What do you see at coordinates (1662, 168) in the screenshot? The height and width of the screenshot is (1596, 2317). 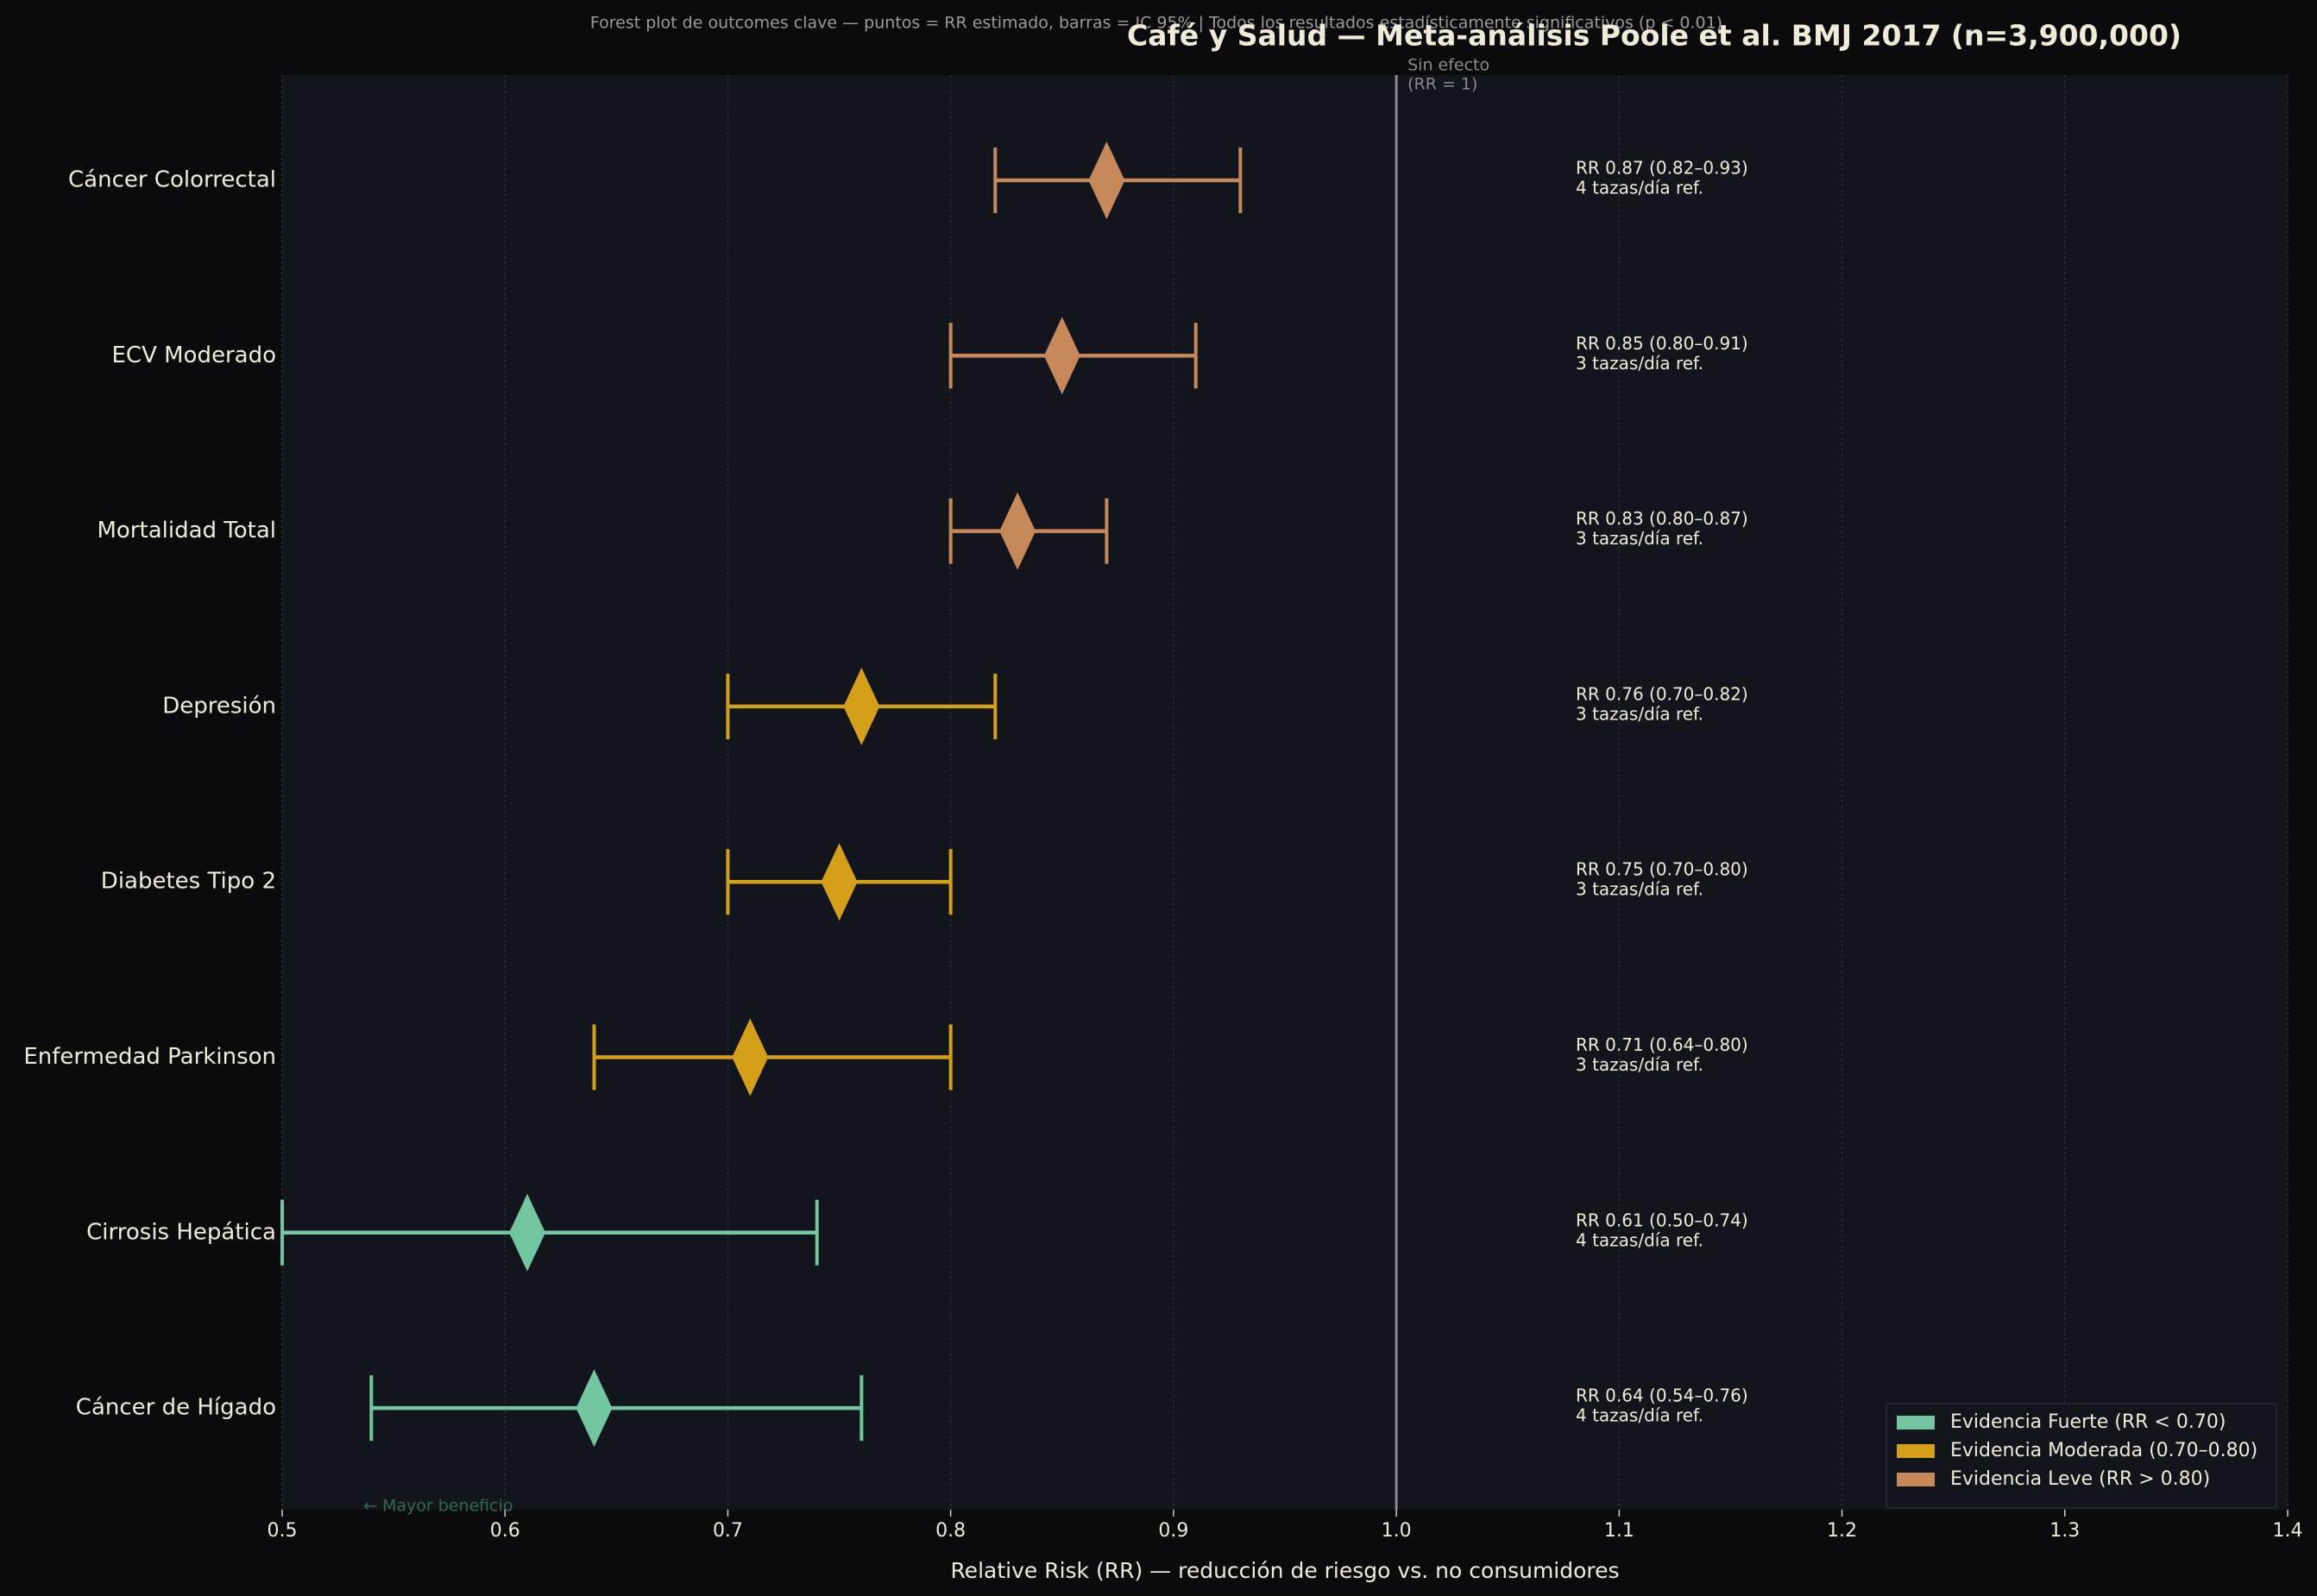 I see `value-label: RR 0.87 (0.82–0.93)` at bounding box center [1662, 168].